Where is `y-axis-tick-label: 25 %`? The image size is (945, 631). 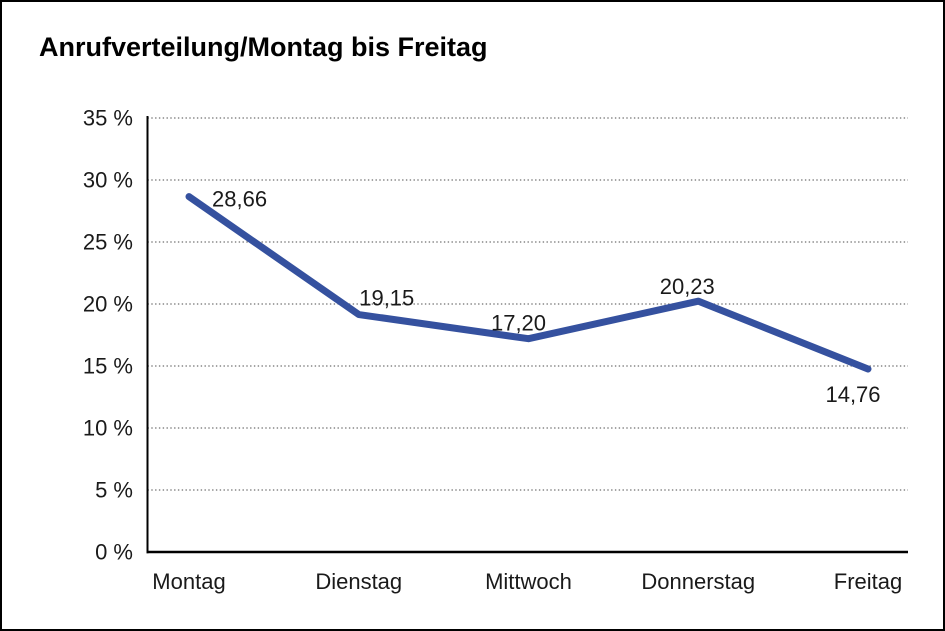
y-axis-tick-label: 25 % is located at coordinates (108, 242).